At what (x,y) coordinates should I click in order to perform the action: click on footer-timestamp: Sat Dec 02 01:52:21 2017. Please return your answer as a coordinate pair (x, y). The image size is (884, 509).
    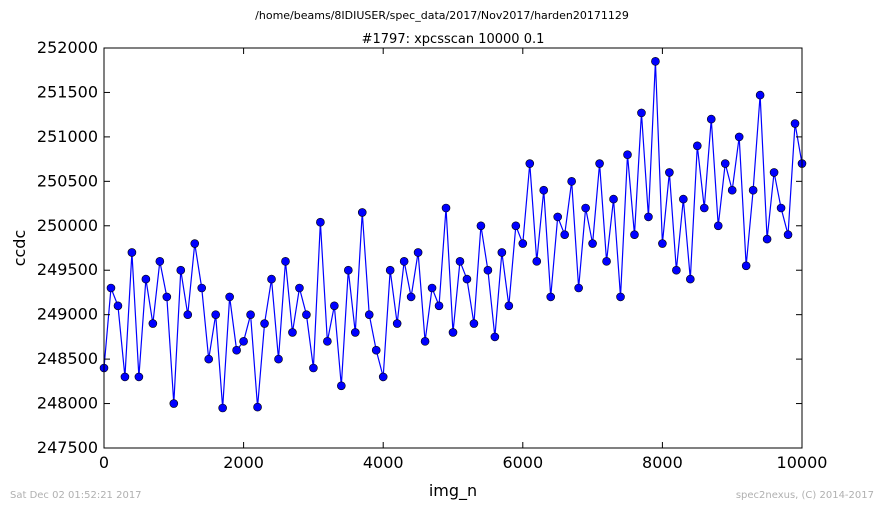
    Looking at the image, I should click on (76, 495).